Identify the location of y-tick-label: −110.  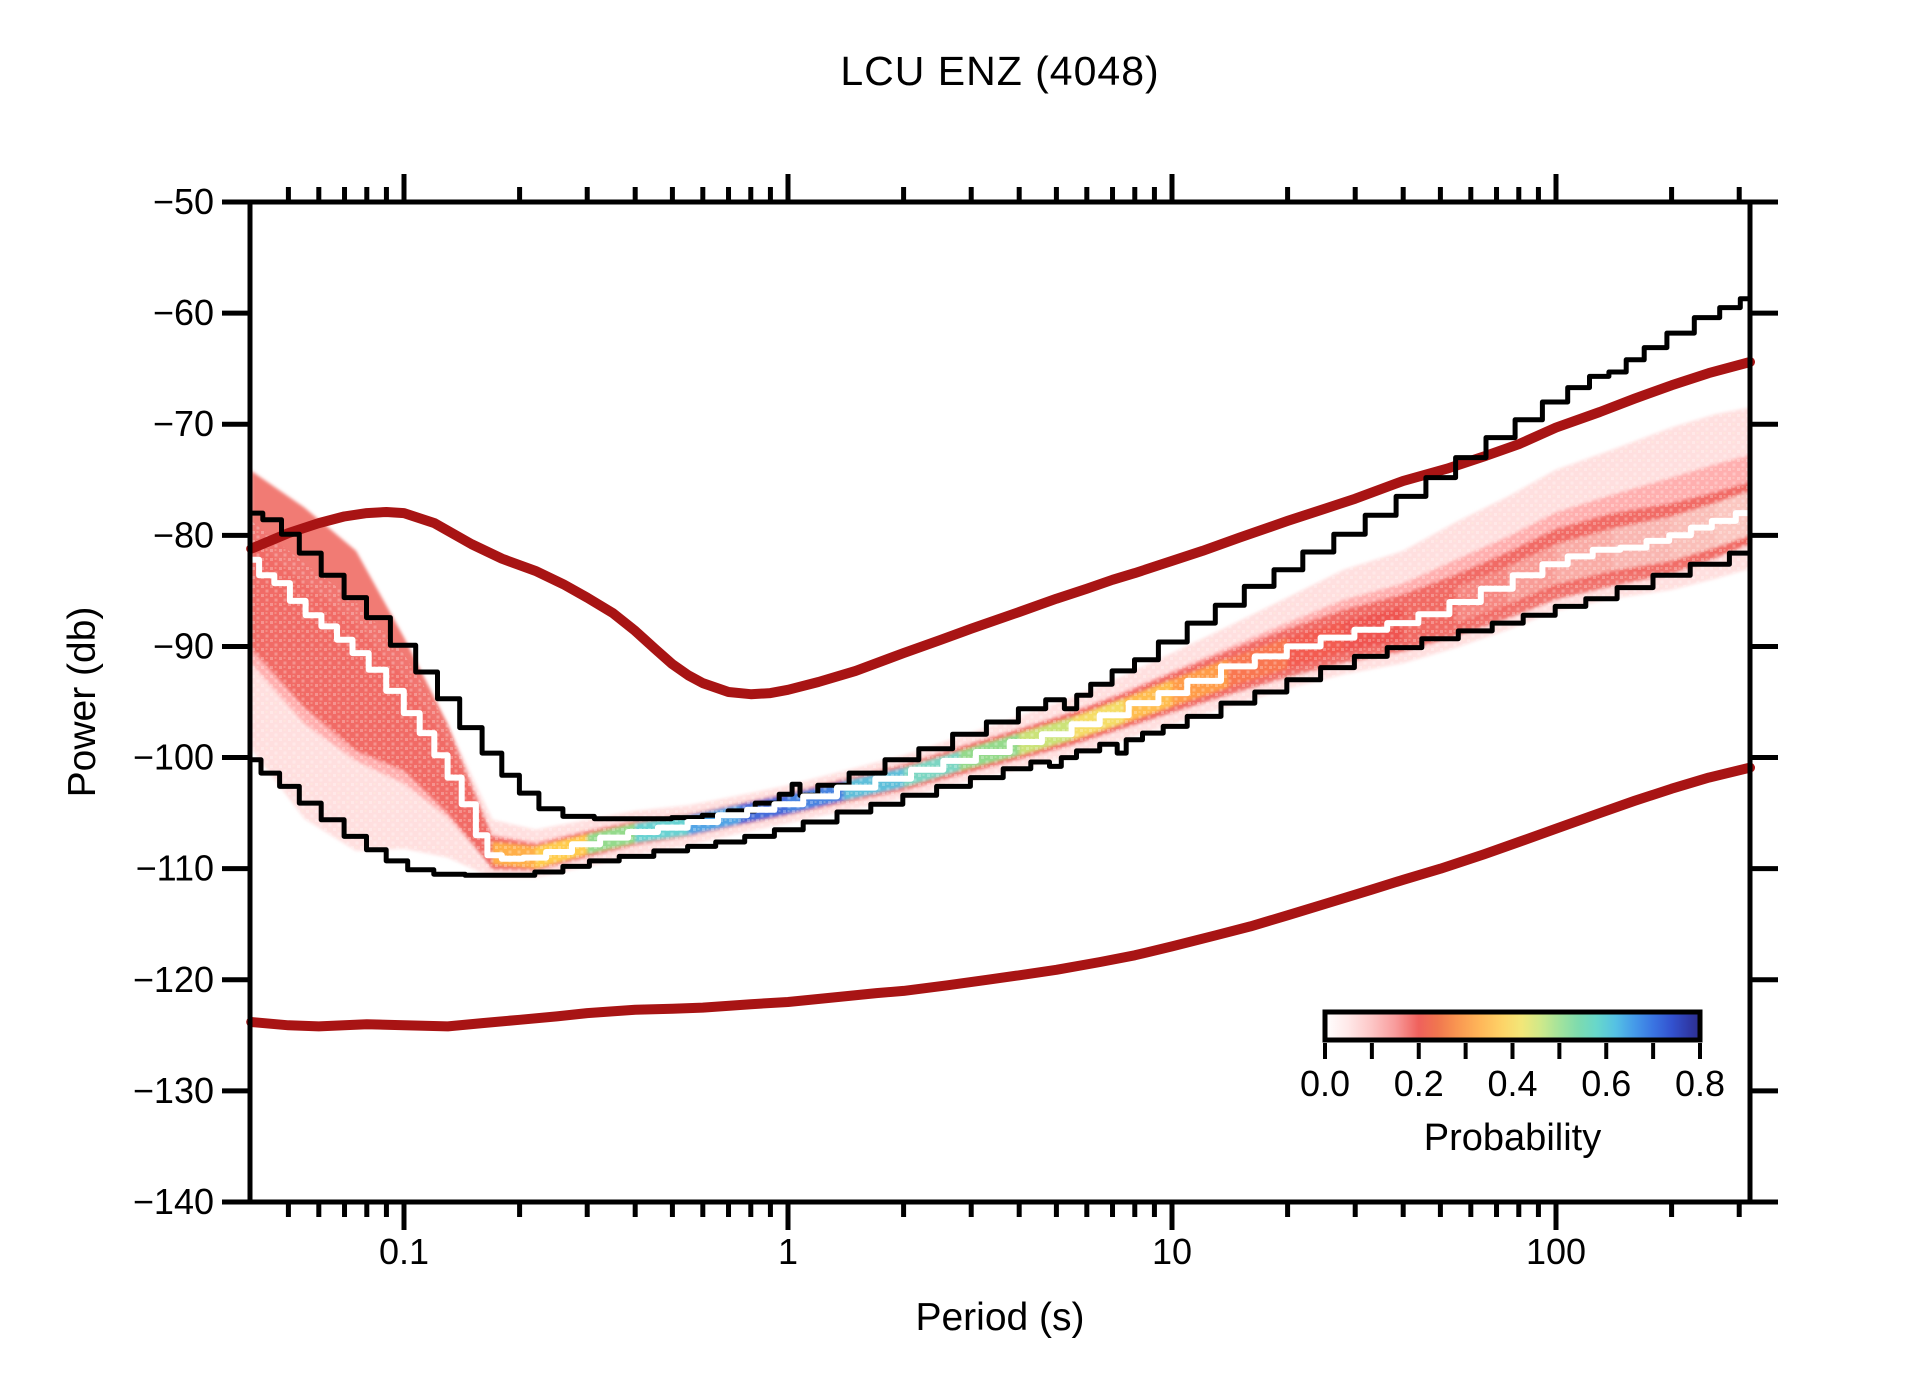
(175, 868).